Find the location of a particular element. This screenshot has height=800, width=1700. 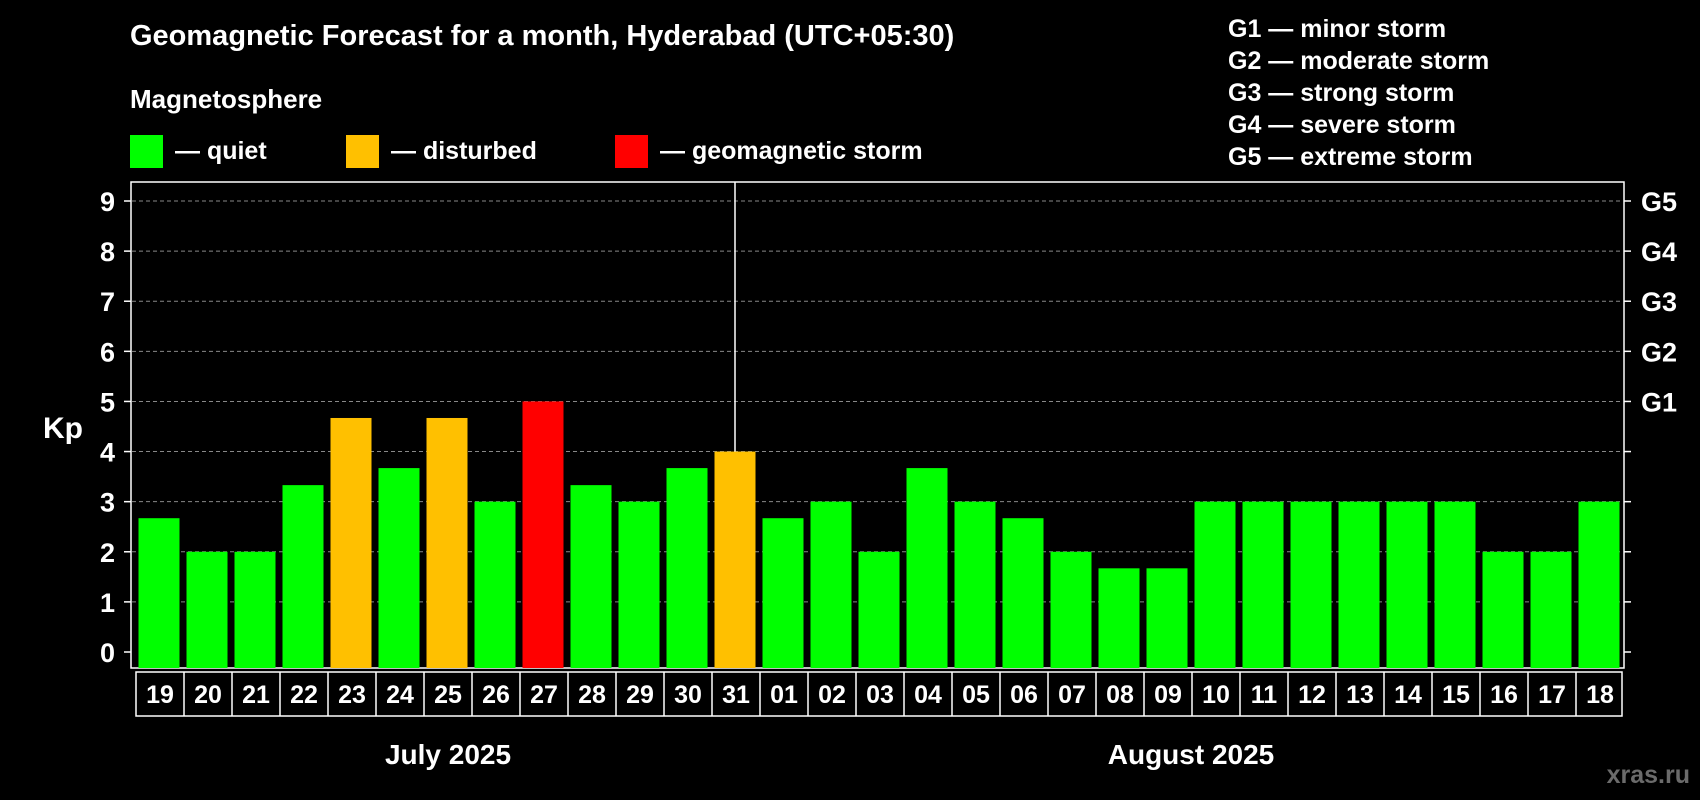

date-row-frame is located at coordinates (879, 694).